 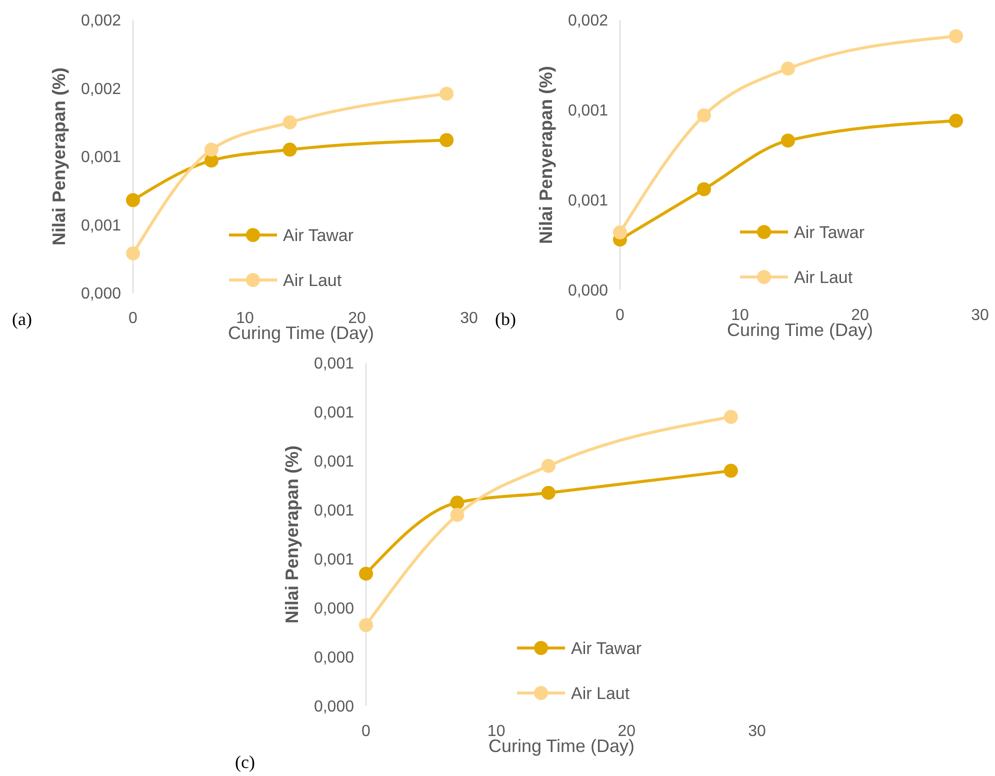 What do you see at coordinates (505, 319) in the screenshot?
I see `text: (b)` at bounding box center [505, 319].